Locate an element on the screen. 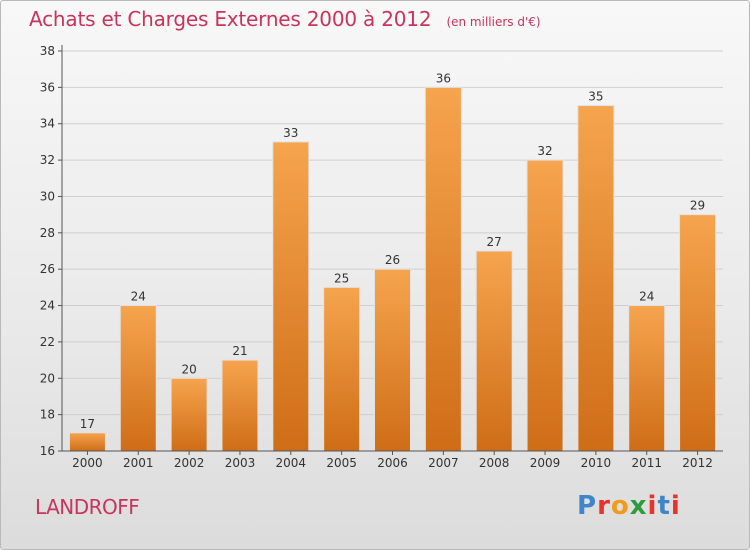  chart-title: Achats et Charges Externes 2000 à 2012 is located at coordinates (230, 19).